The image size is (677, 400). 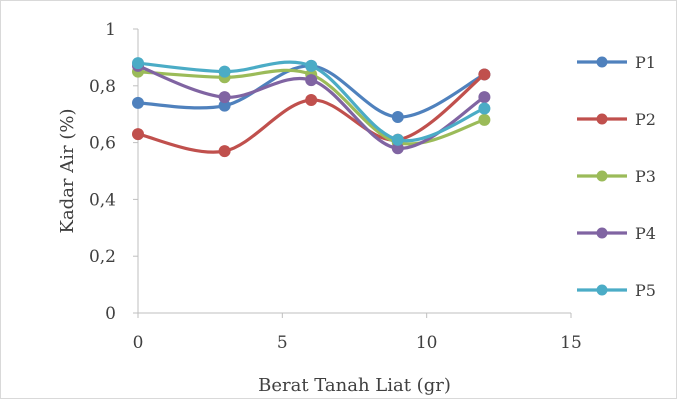 I want to click on x-tick-labels: 0 5 10 15, so click(x=357, y=333).